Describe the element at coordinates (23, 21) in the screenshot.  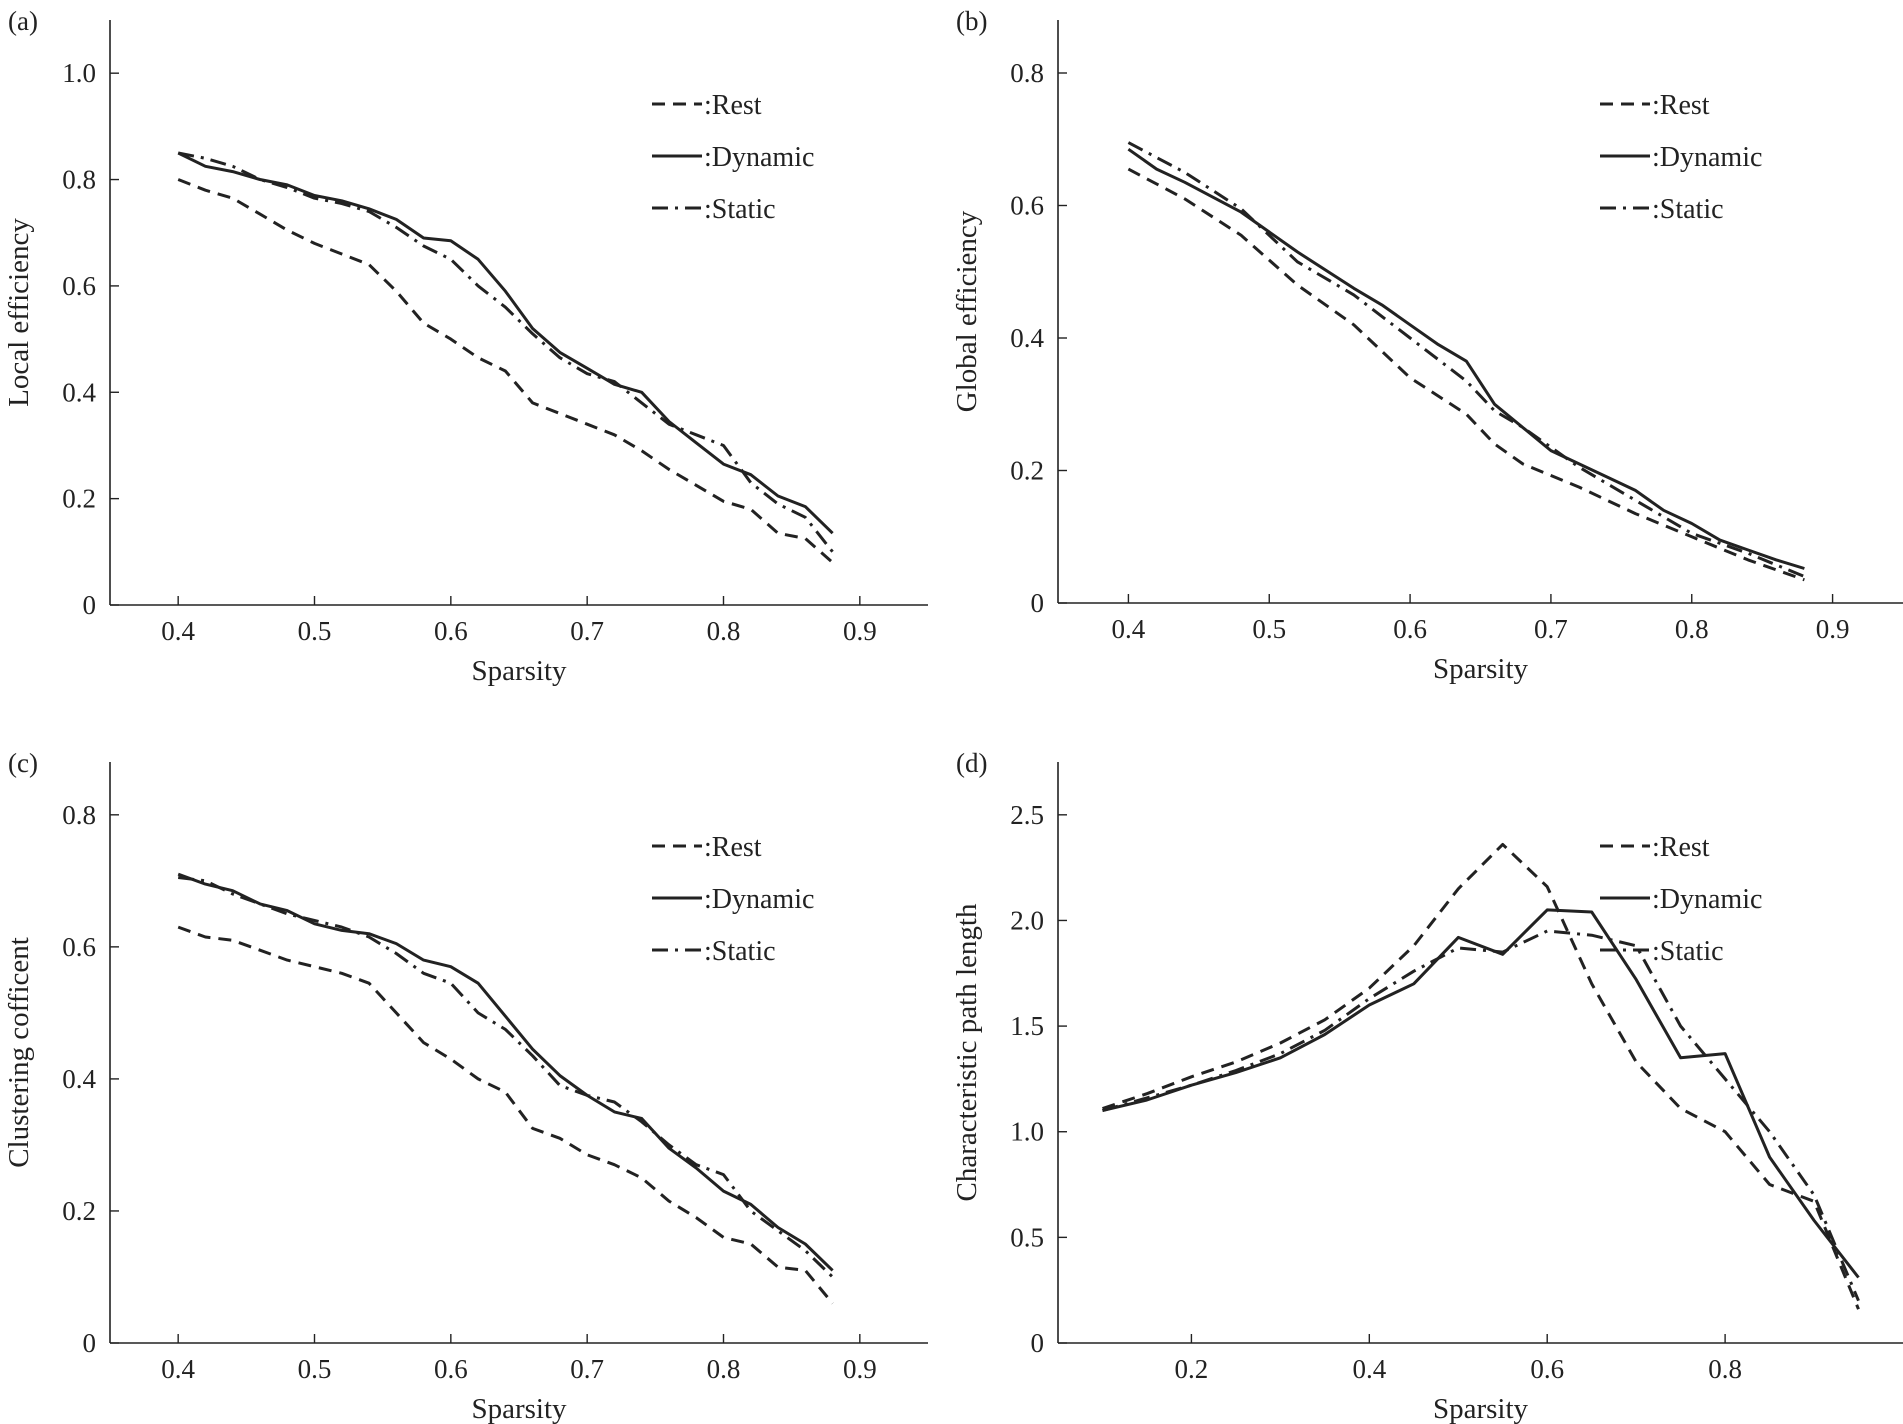
I see `panel-label: (a)` at that location.